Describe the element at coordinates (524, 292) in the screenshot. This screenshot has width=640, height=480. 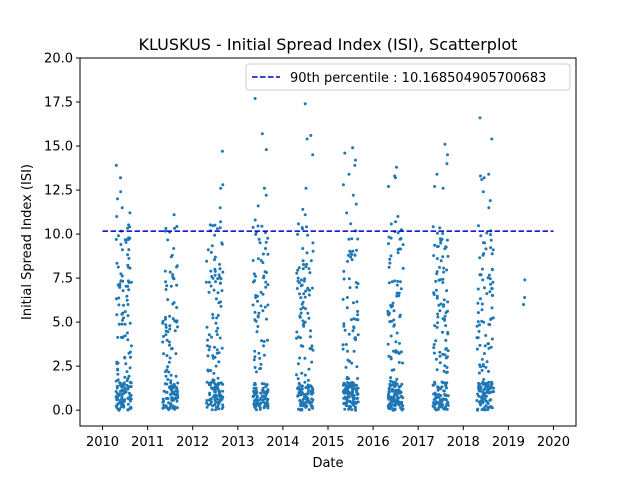
I see `season-2019` at that location.